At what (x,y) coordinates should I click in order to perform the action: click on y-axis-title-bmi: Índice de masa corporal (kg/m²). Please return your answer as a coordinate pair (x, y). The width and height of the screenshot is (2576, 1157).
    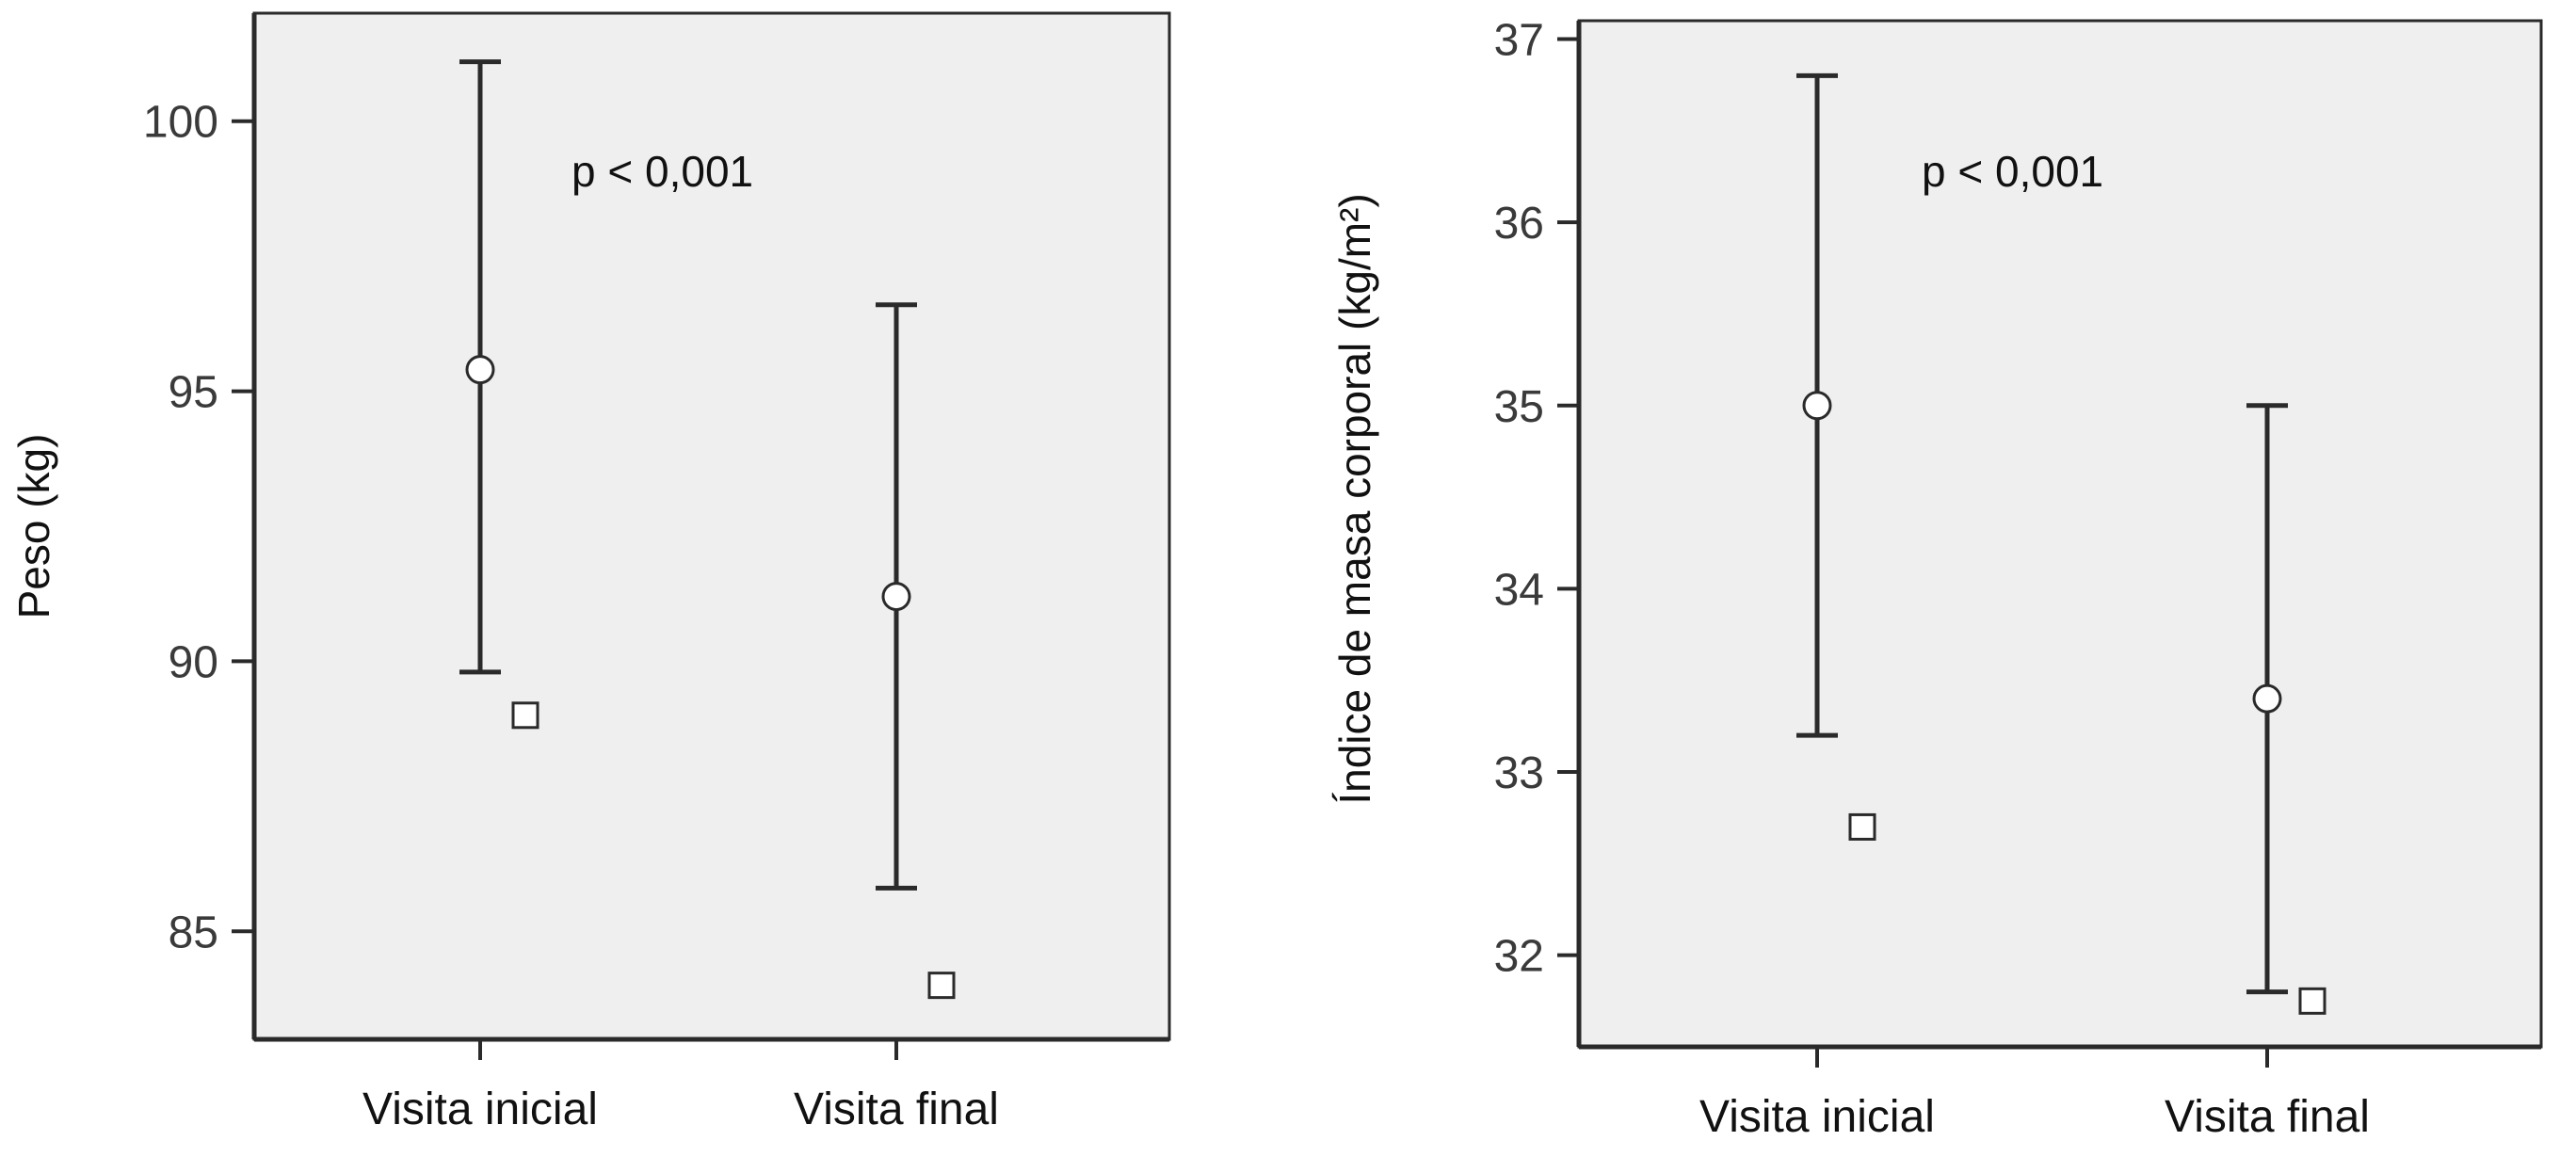
    Looking at the image, I should click on (1354, 499).